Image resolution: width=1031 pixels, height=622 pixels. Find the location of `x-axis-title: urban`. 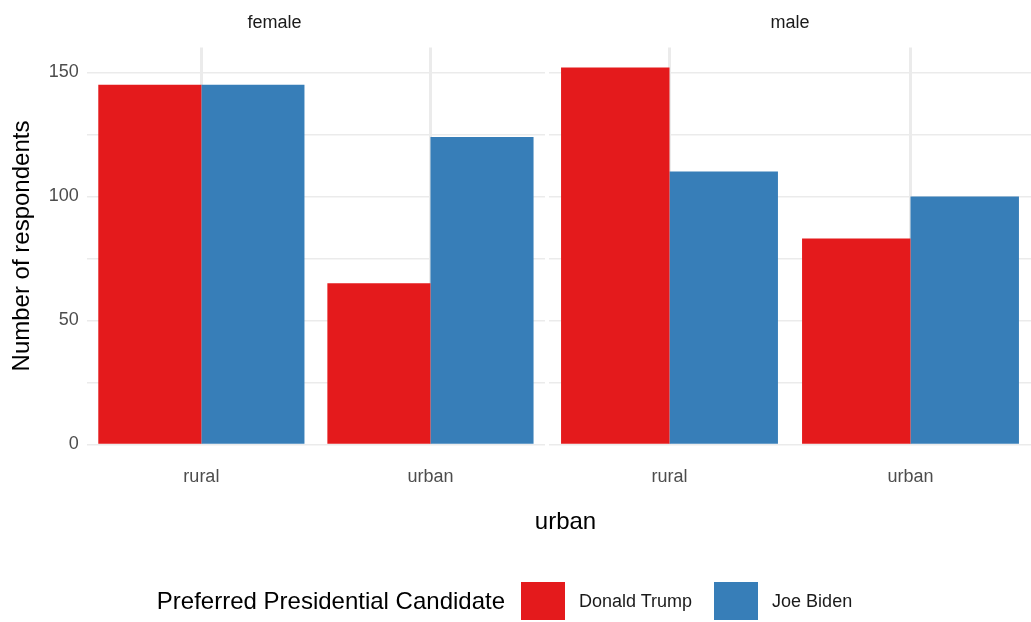

x-axis-title: urban is located at coordinates (565, 521).